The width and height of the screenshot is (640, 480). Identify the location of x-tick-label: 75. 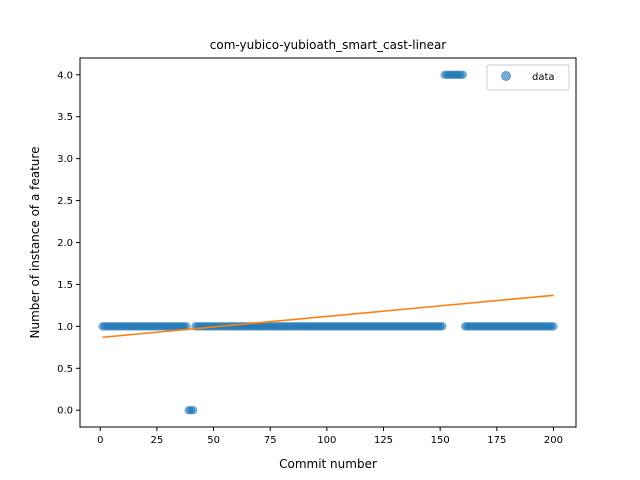
(270, 440).